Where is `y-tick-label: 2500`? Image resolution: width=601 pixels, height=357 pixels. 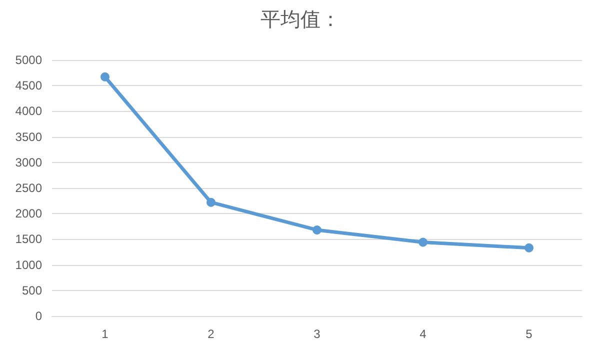
y-tick-label: 2500 is located at coordinates (28, 188).